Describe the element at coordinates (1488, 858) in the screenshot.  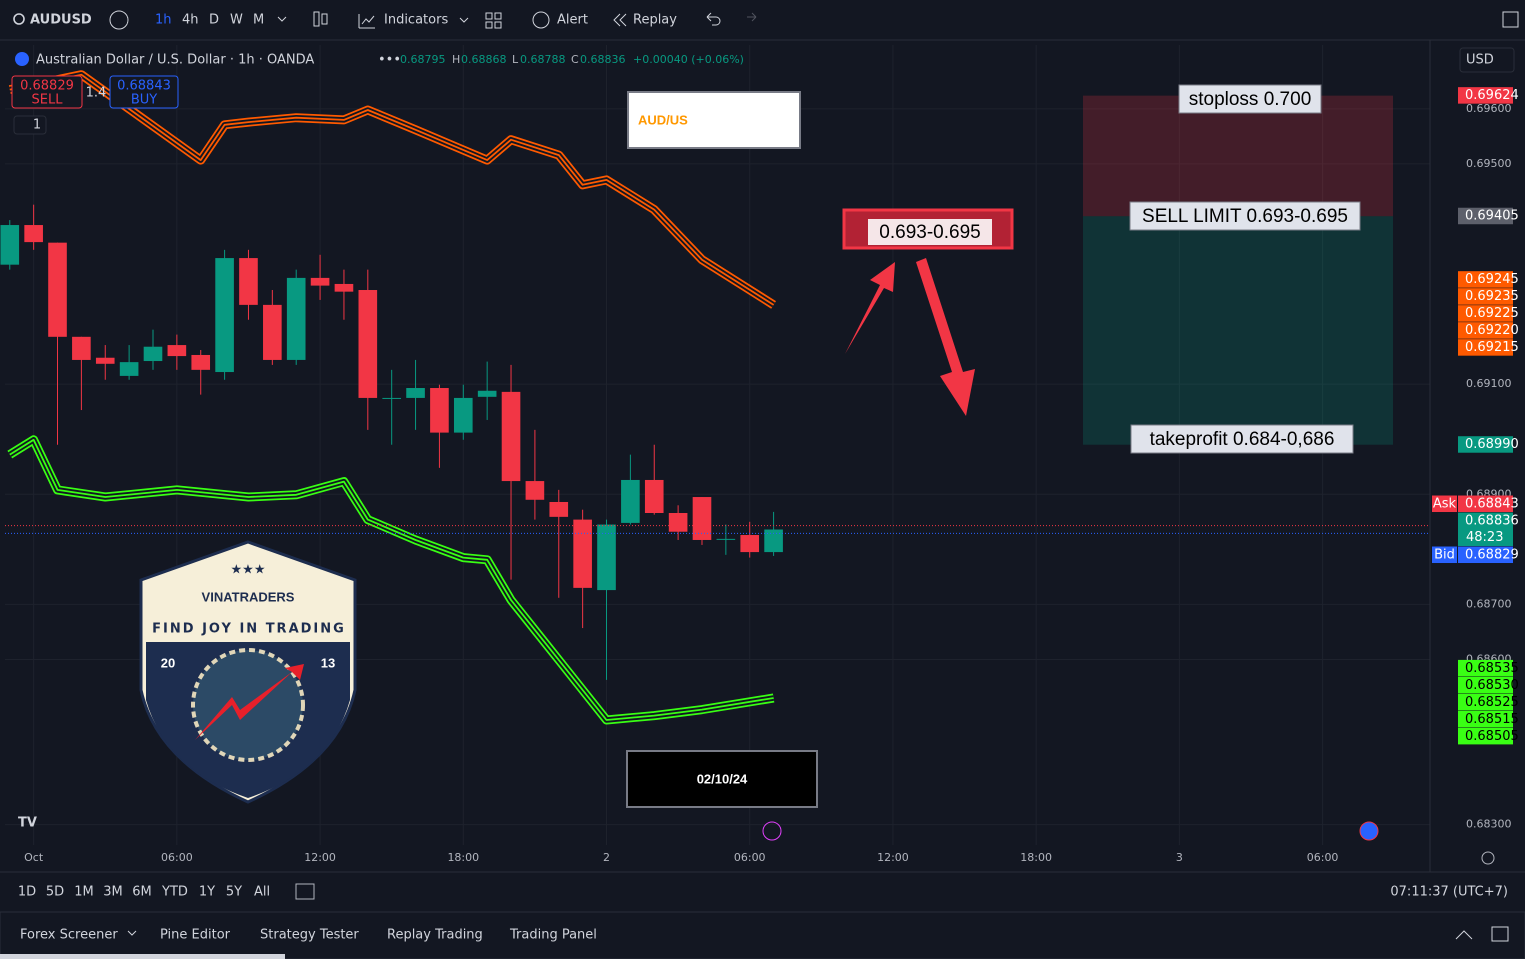
I see `settings-icon` at that location.